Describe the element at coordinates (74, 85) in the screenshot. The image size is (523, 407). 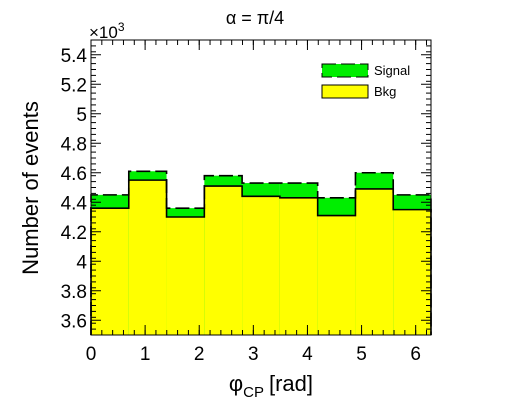
I see `y-tick-label: 5.2` at that location.